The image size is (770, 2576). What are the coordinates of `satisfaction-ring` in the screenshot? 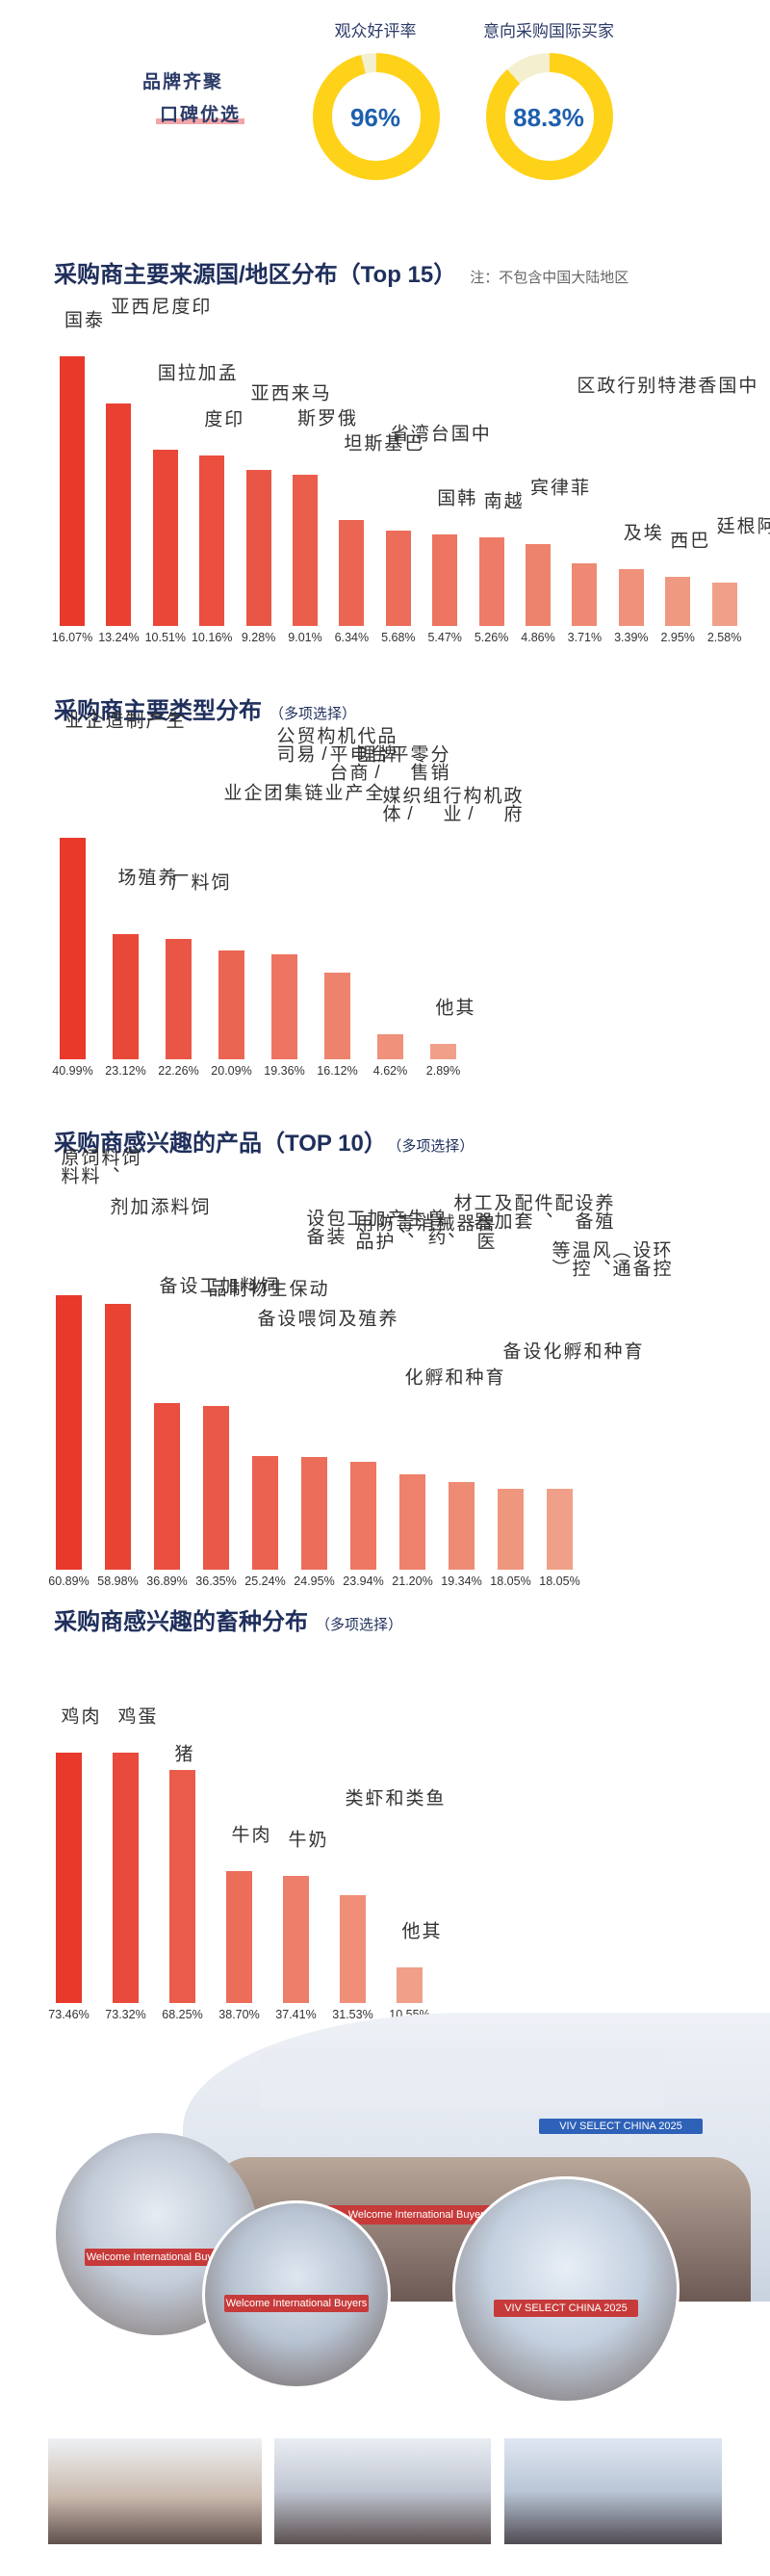 It's located at (376, 116).